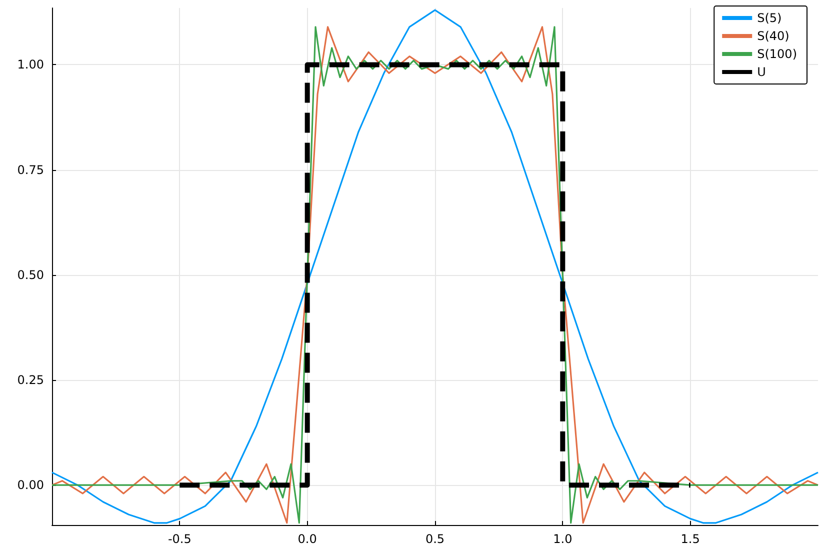  I want to click on y-tick-label: 0.75, so click(30, 169).